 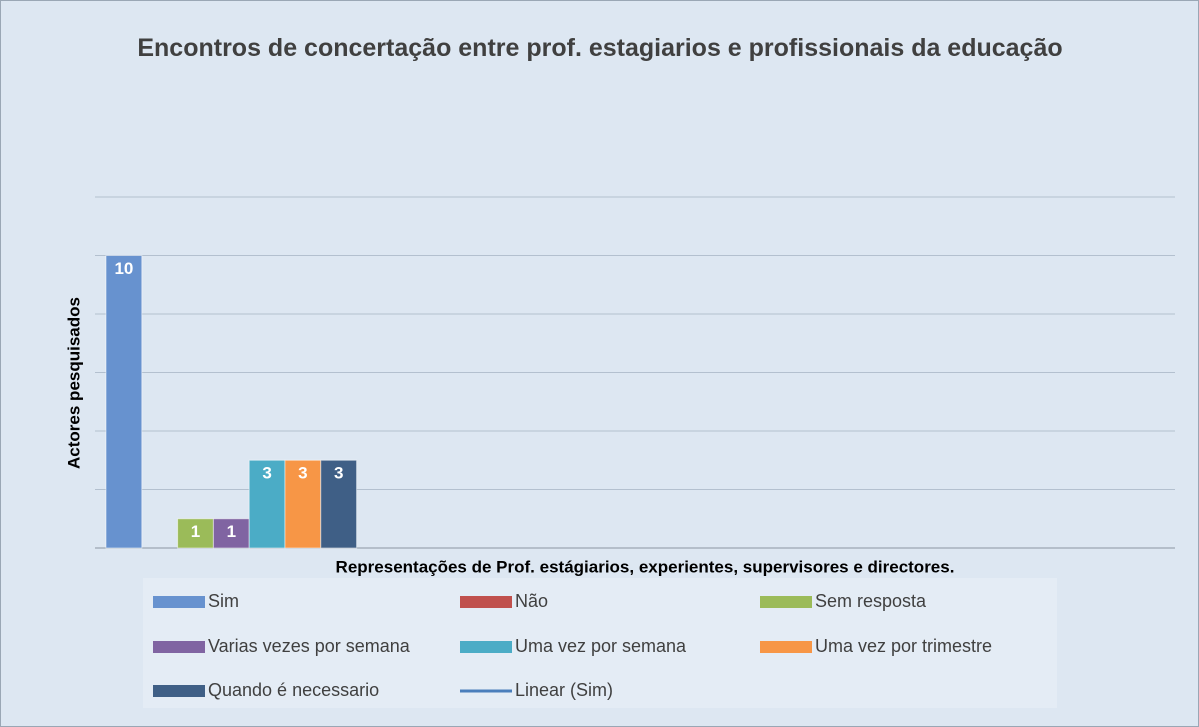 What do you see at coordinates (903, 646) in the screenshot?
I see `legend-label: Uma vez por trimestre` at bounding box center [903, 646].